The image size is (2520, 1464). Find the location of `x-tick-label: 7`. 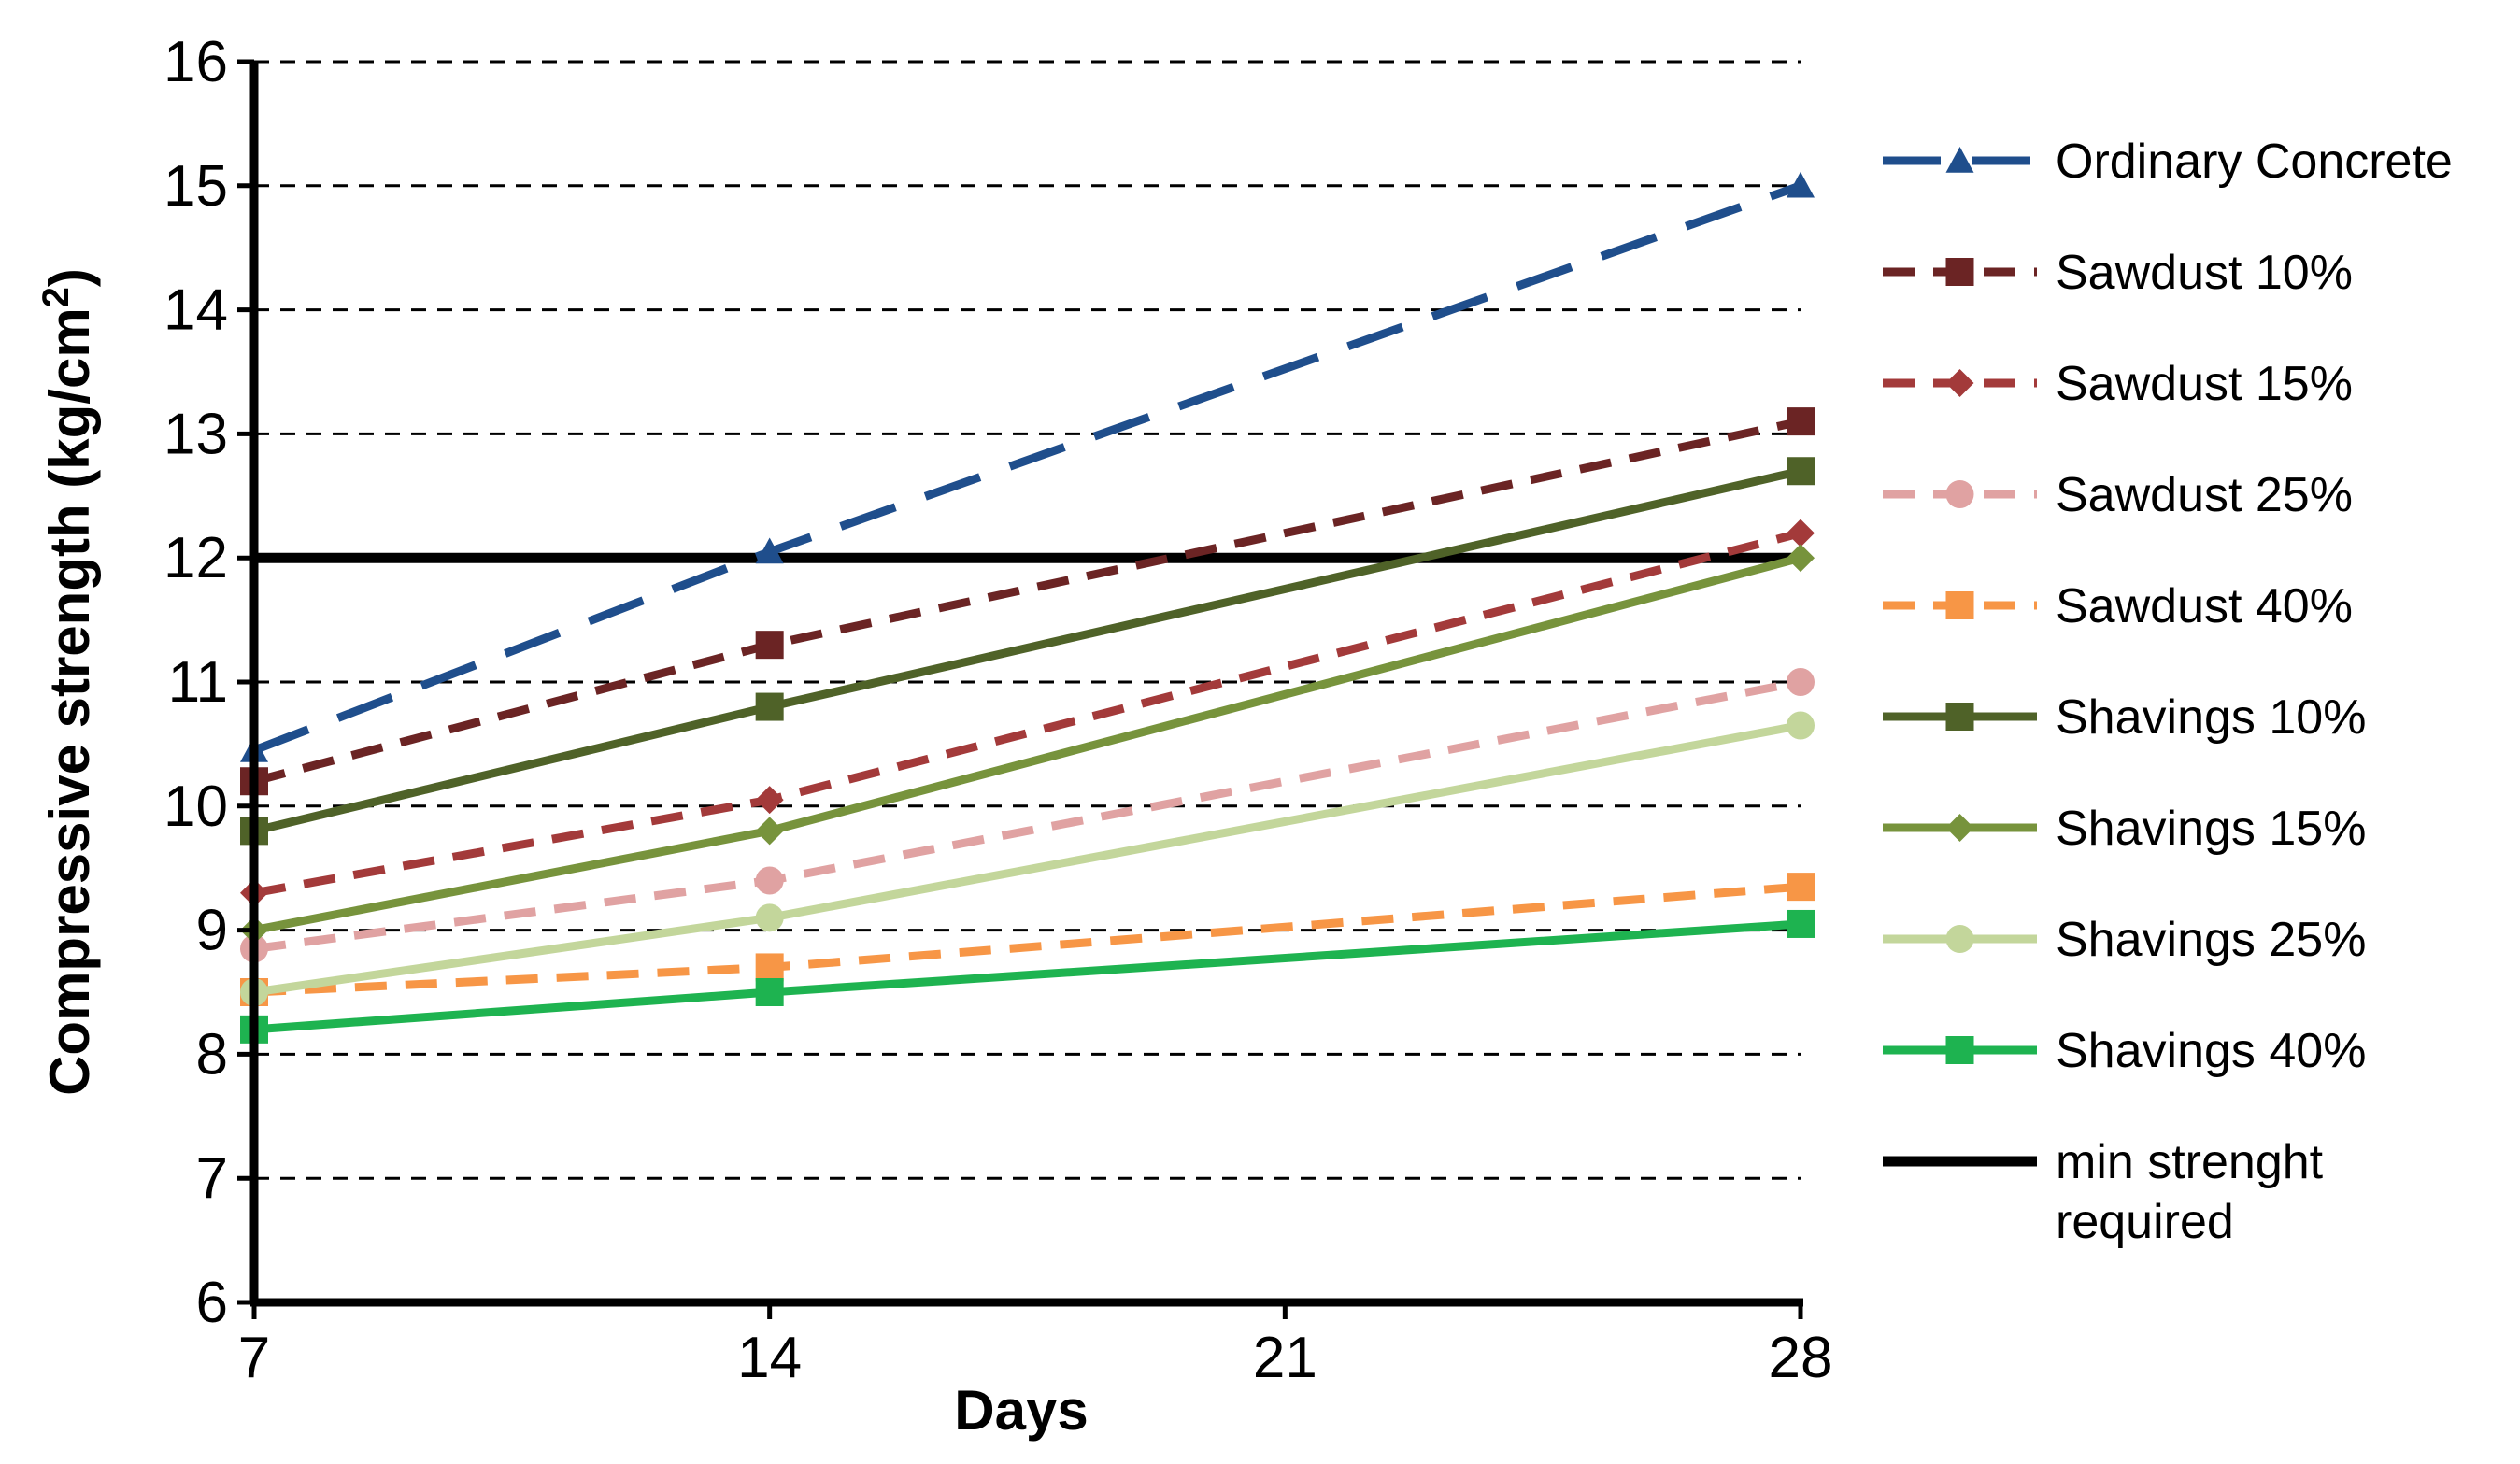

x-tick-label: 7 is located at coordinates (254, 1358).